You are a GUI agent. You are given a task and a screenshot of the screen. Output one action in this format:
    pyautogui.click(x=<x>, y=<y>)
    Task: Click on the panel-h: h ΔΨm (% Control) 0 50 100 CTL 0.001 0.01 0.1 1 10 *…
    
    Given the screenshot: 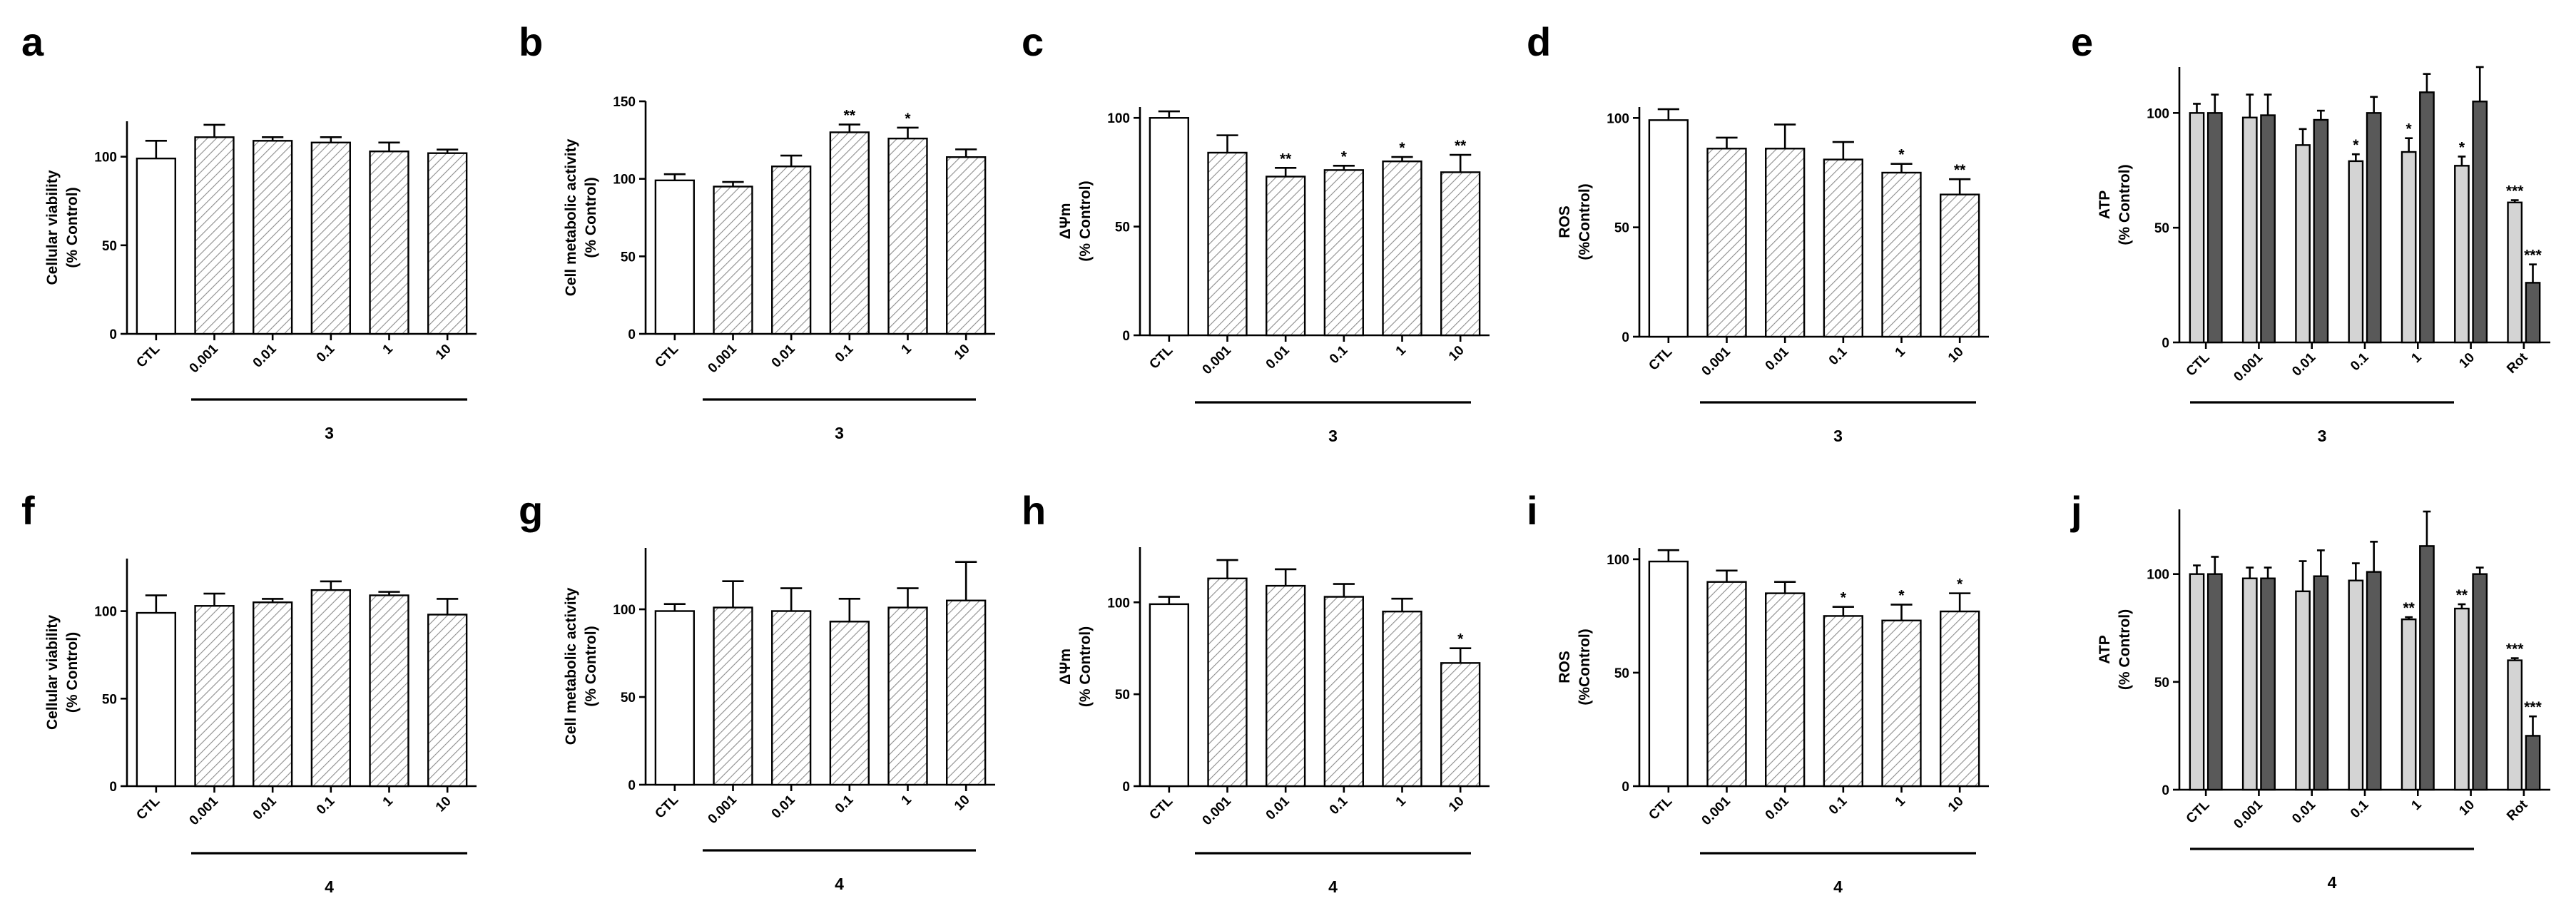 What is the action you would take?
    pyautogui.click(x=1256, y=692)
    